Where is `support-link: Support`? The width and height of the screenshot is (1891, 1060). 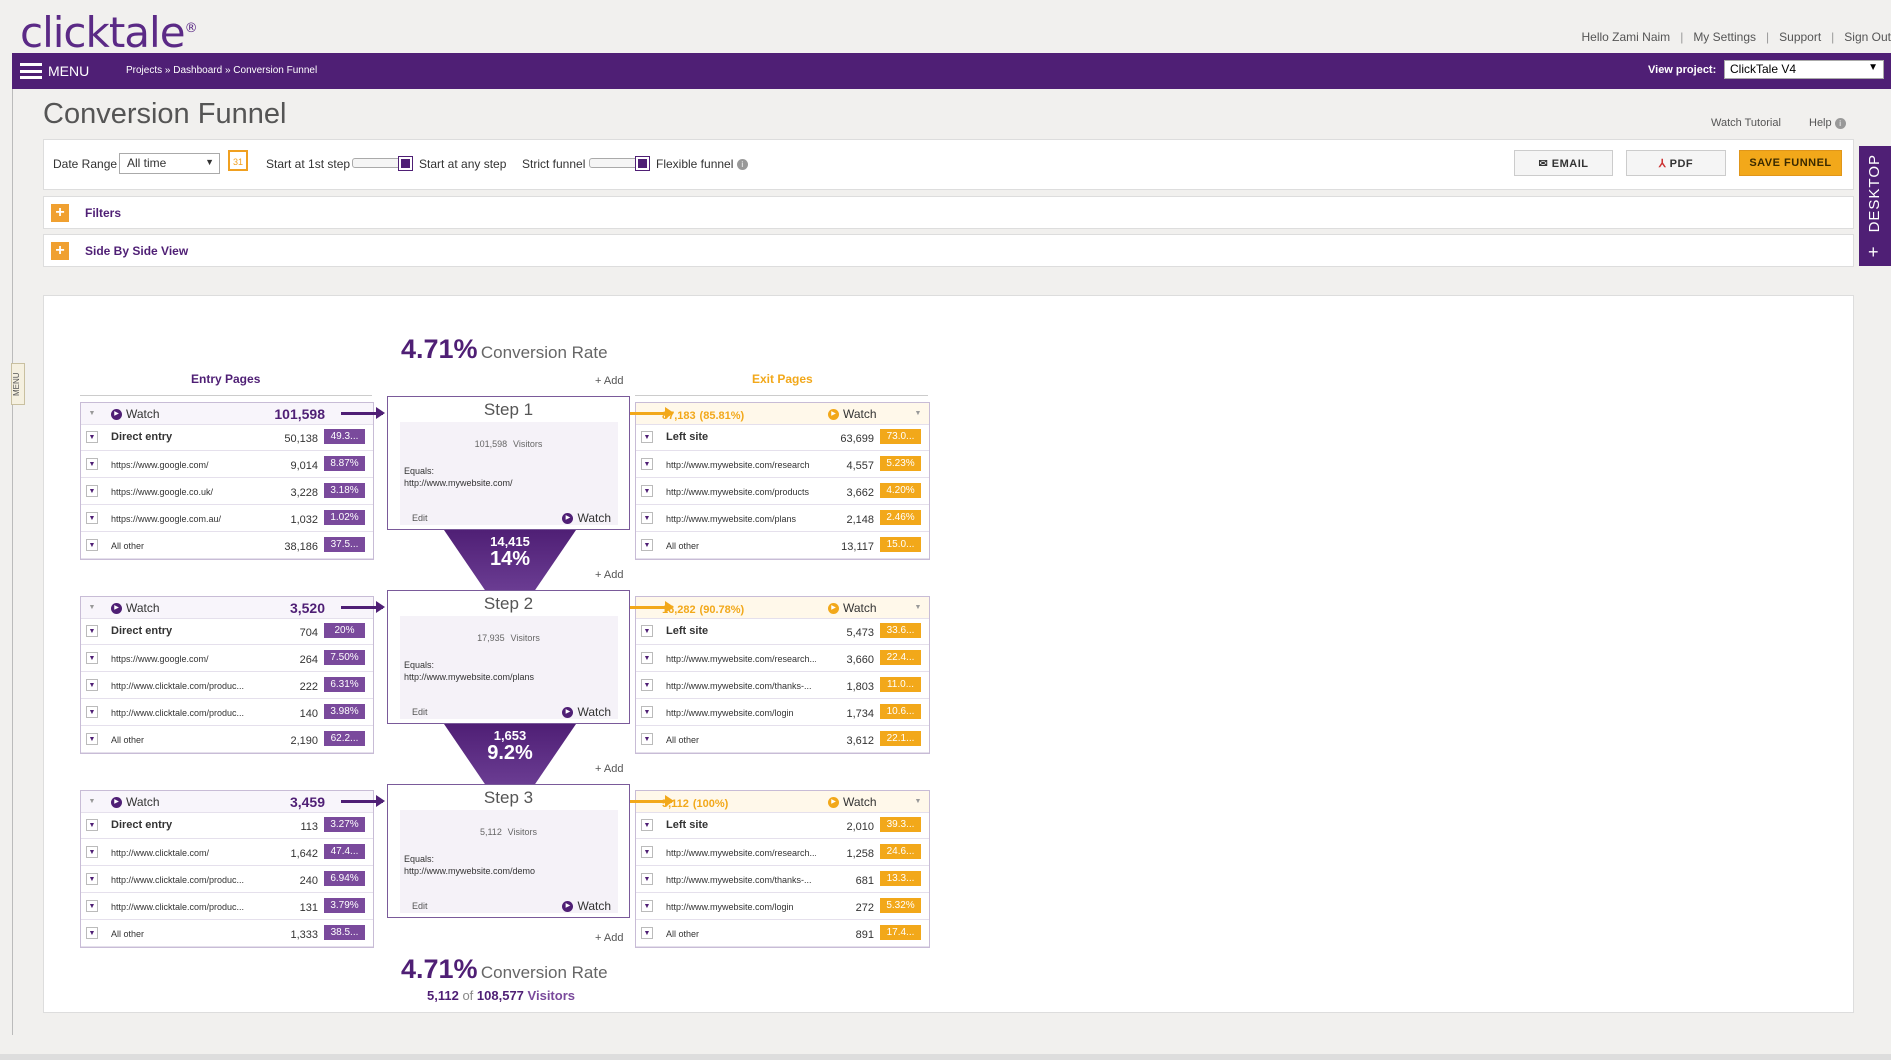 support-link: Support is located at coordinates (1800, 37).